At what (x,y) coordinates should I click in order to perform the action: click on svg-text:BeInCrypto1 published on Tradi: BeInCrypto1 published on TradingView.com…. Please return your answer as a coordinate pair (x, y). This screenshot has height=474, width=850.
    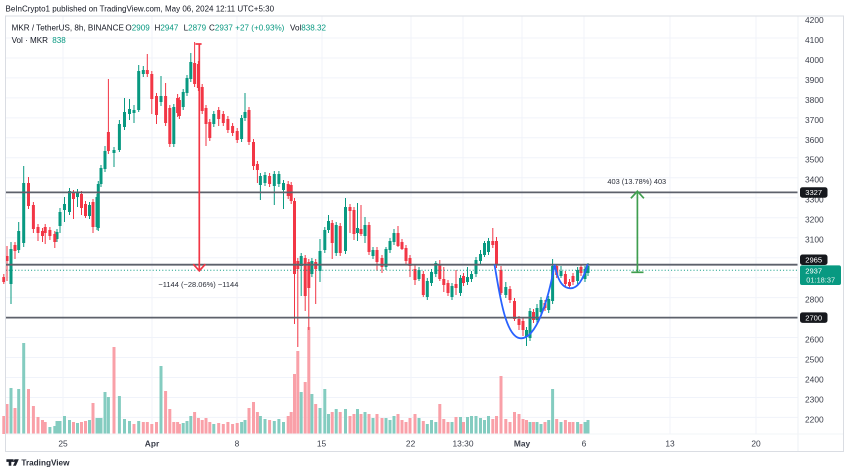
    Looking at the image, I should click on (140, 8).